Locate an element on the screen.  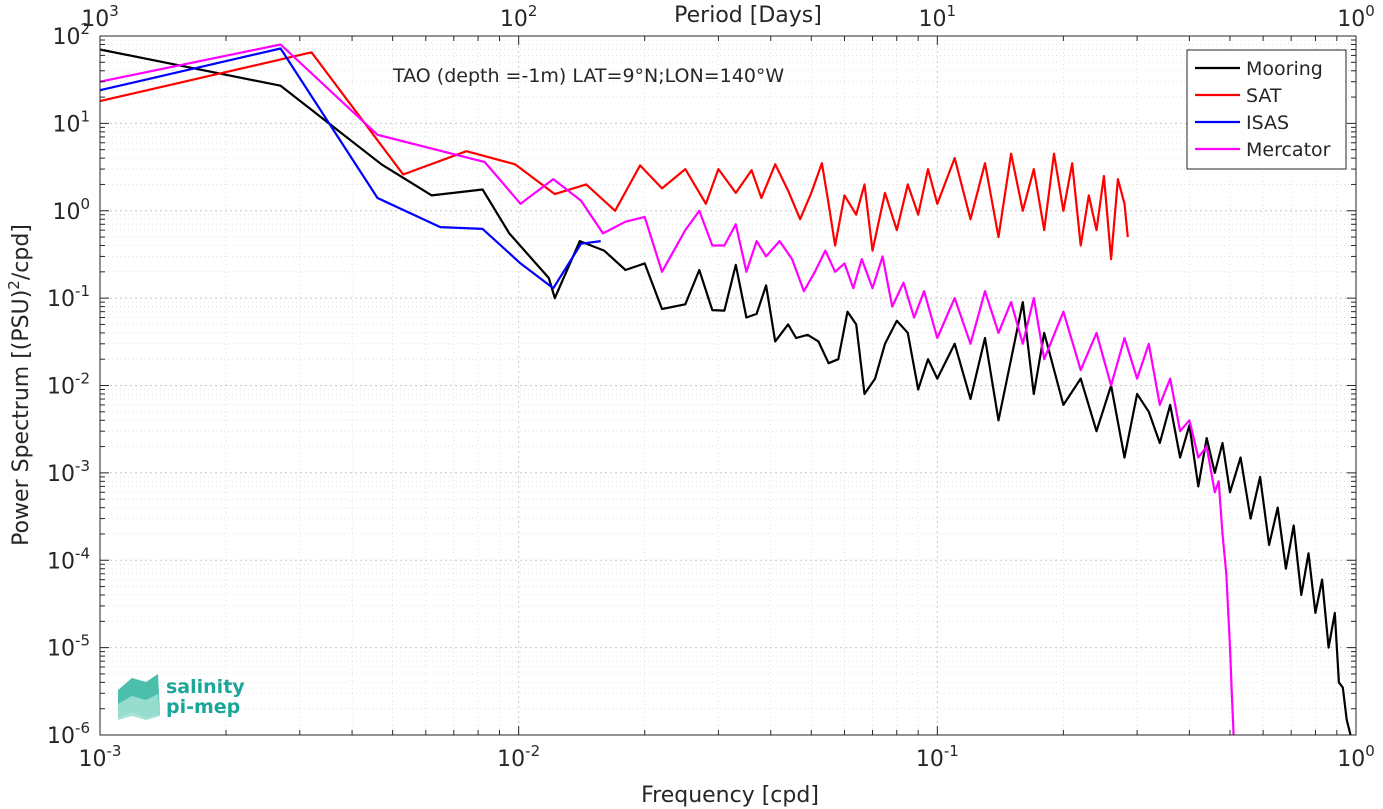
legend-label-mooring: Mooring is located at coordinates (1284, 69).